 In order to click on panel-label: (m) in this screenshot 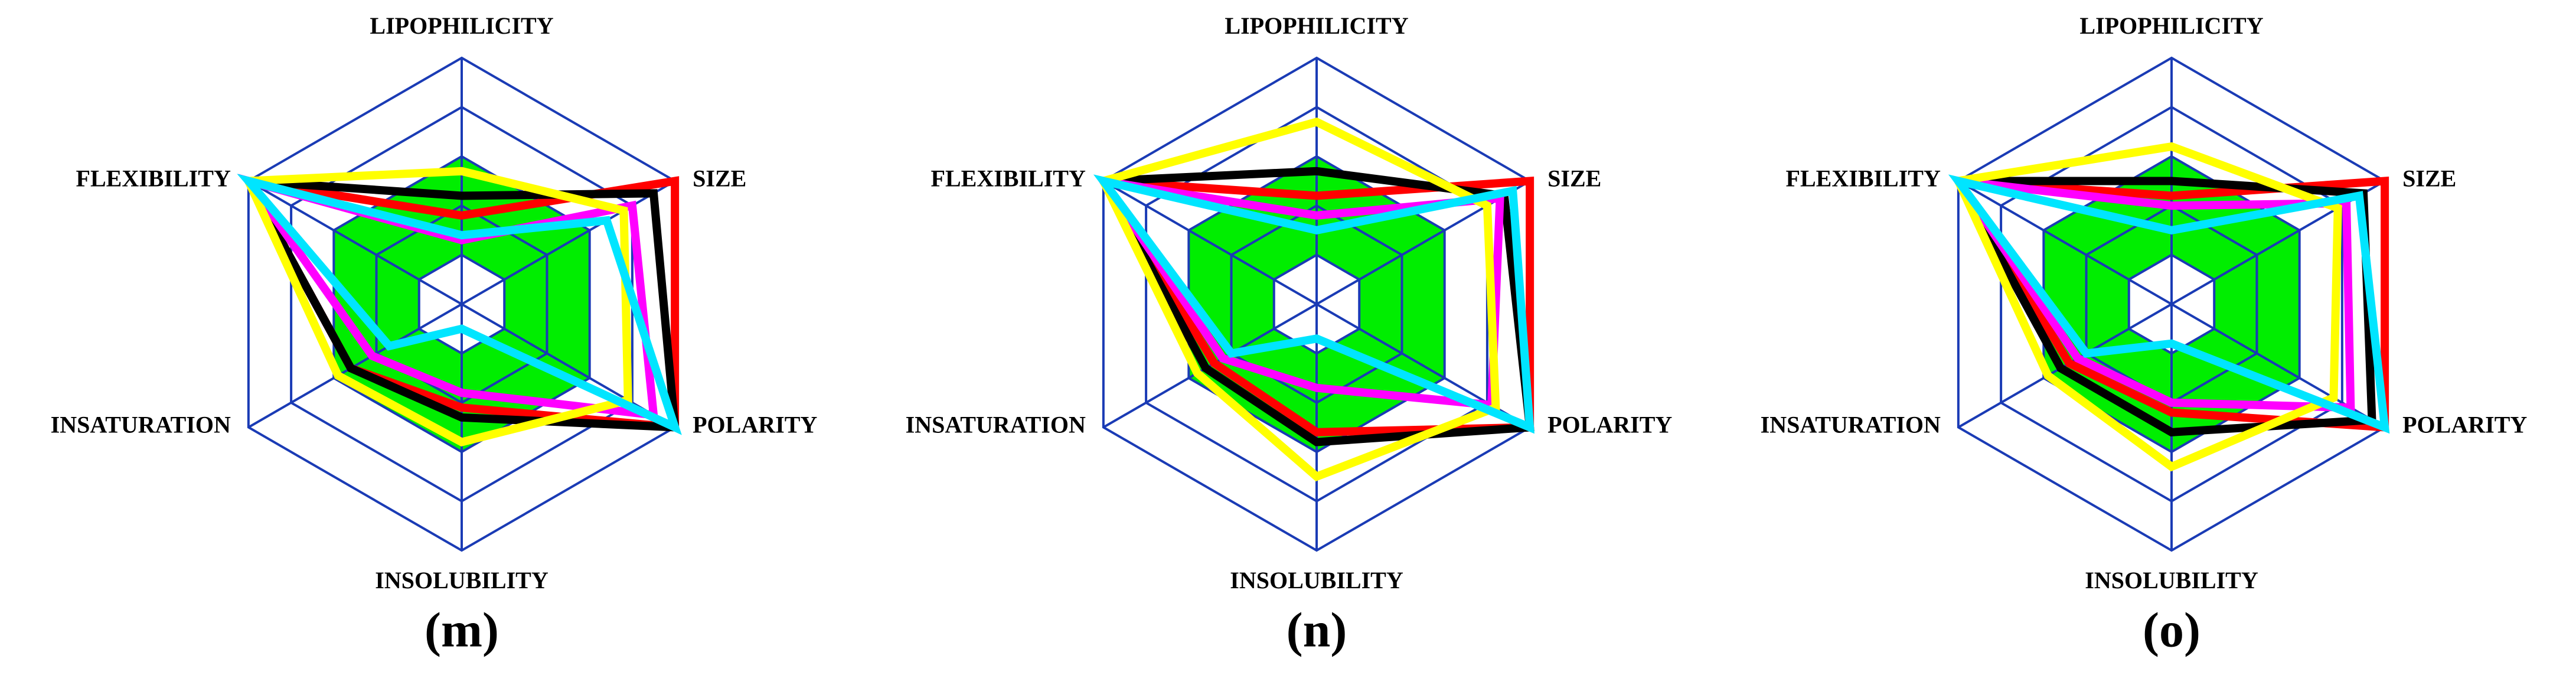, I will do `click(462, 629)`.